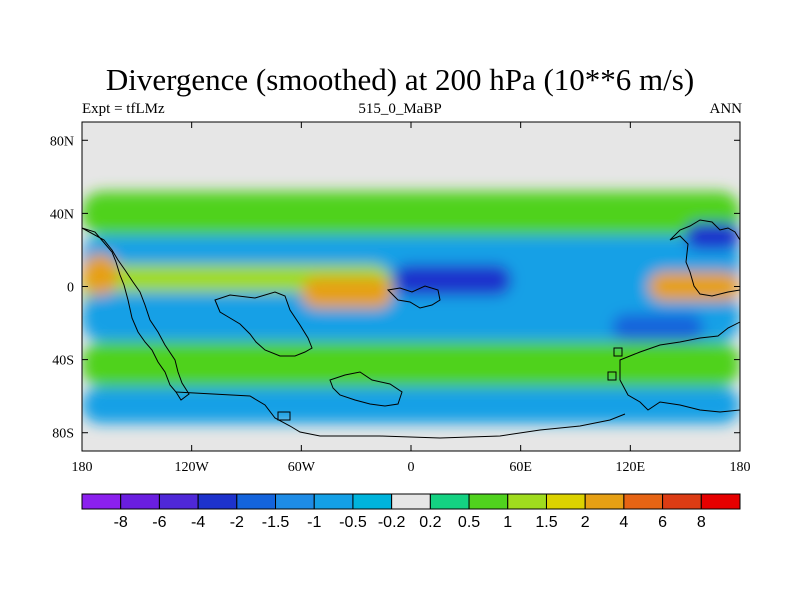 This screenshot has width=800, height=600. Describe the element at coordinates (411, 467) in the screenshot. I see `x-tick-label: 0` at that location.